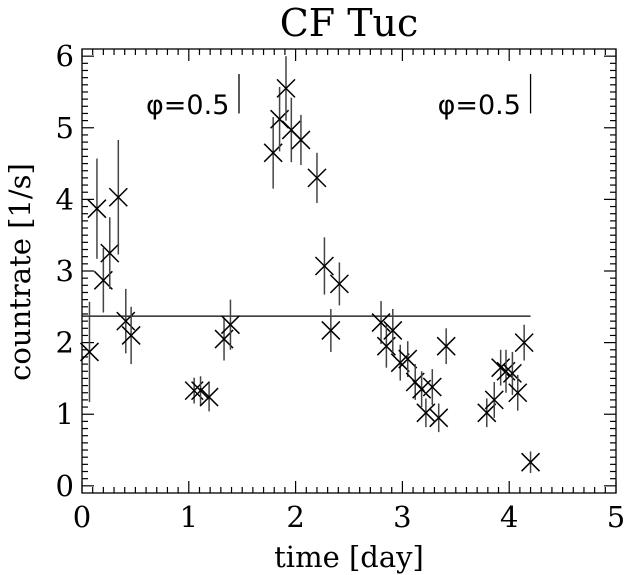 This screenshot has height=575, width=626. Describe the element at coordinates (189, 517) in the screenshot. I see `x-tick-label: 1` at that location.